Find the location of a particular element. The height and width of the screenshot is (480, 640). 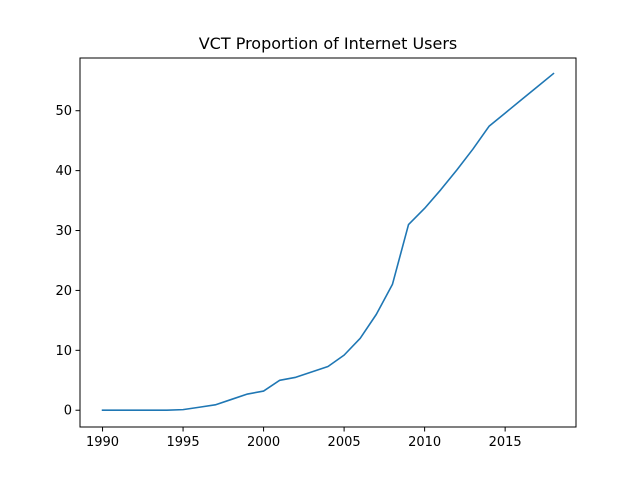

x-tick-label: 1990 is located at coordinates (102, 442).